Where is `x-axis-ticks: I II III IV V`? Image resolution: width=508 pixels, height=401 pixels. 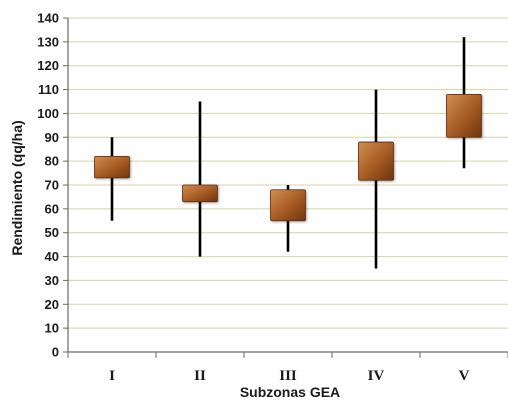
x-axis-ticks: I II III IV V is located at coordinates (289, 376).